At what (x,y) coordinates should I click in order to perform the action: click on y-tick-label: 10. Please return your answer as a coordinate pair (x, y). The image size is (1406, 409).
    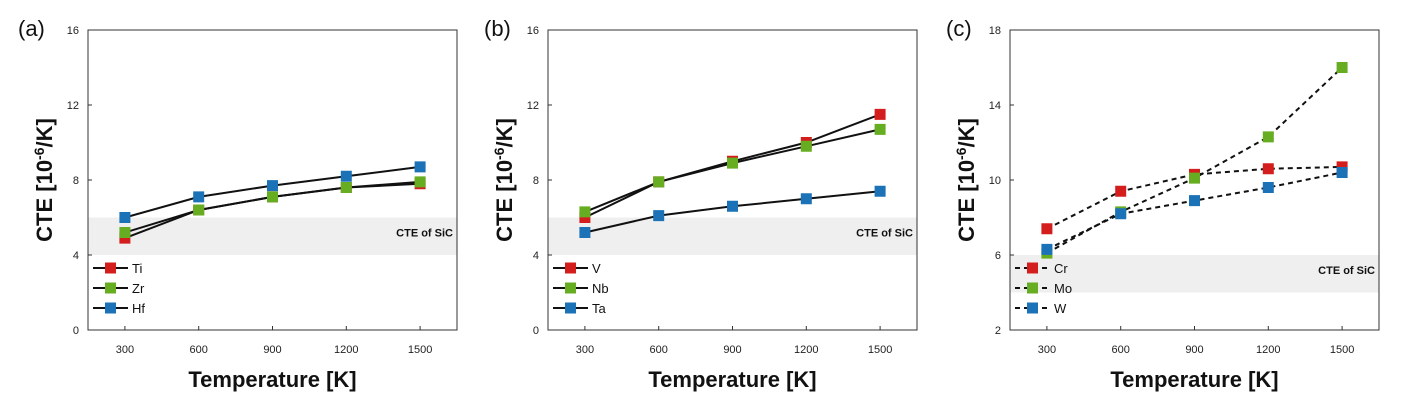
    Looking at the image, I should click on (995, 181).